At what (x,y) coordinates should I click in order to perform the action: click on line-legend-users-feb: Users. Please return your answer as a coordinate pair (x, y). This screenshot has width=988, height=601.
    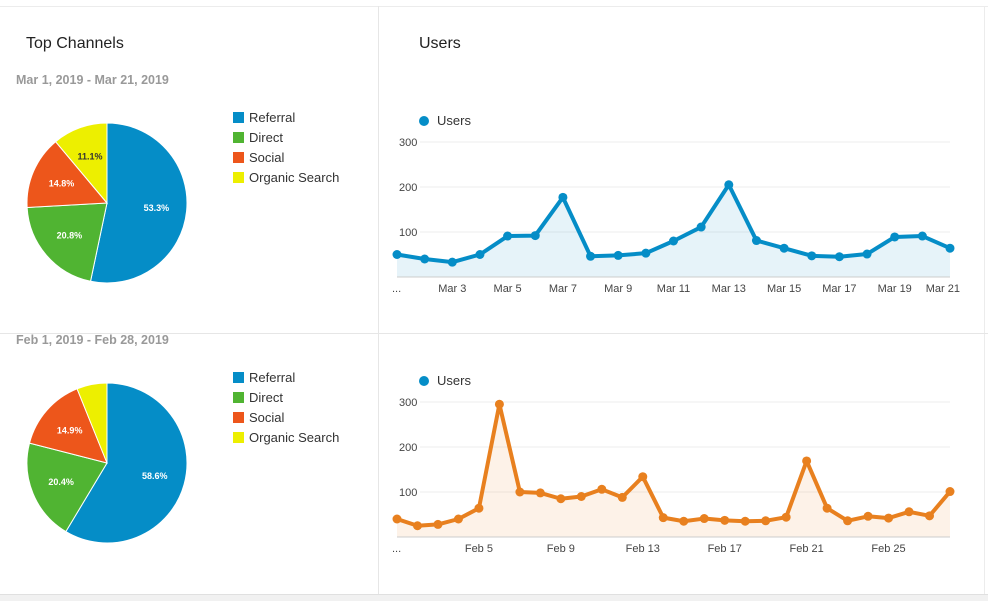
    Looking at the image, I should click on (445, 380).